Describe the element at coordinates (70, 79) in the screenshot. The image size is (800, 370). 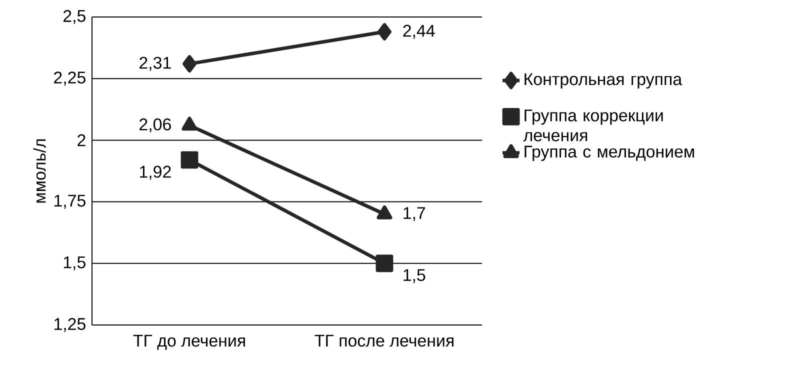
I see `y-tick-label: 2,25` at that location.